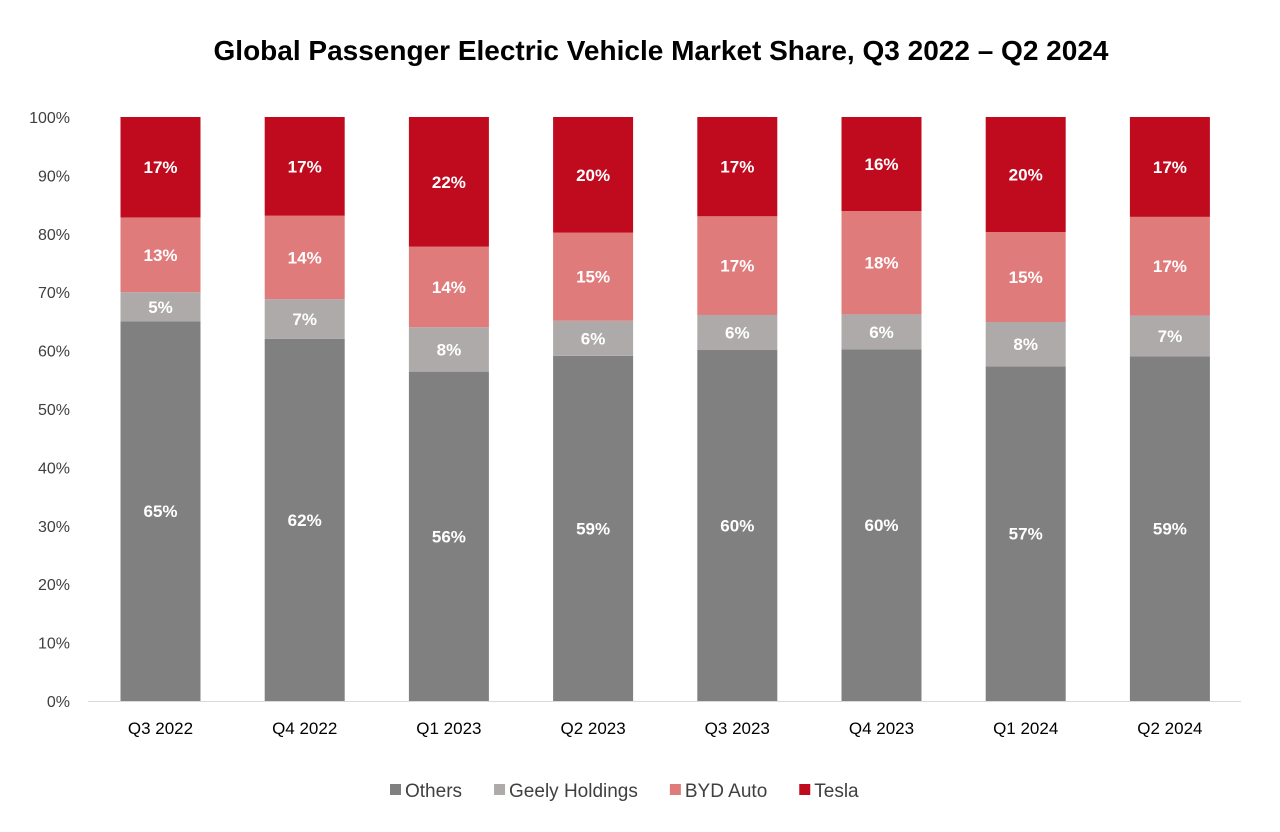  I want to click on data-label: 57%, so click(1026, 534).